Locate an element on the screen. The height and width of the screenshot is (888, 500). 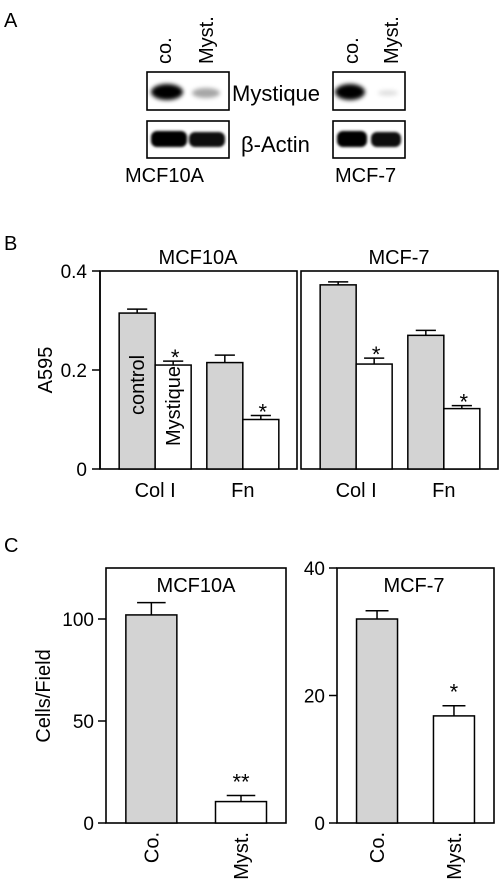
blot-mcf7-actin-frame is located at coordinates (369, 139).